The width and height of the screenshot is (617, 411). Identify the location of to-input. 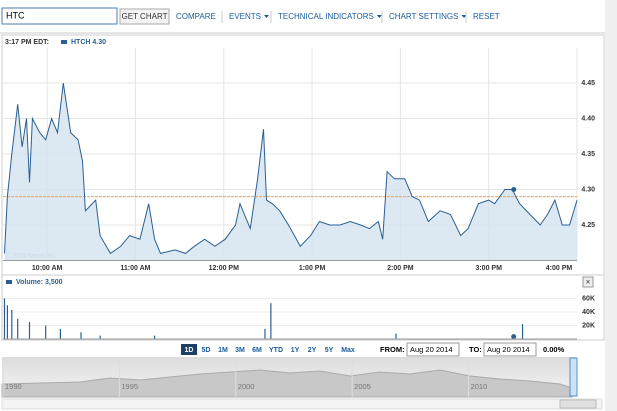
(510, 349).